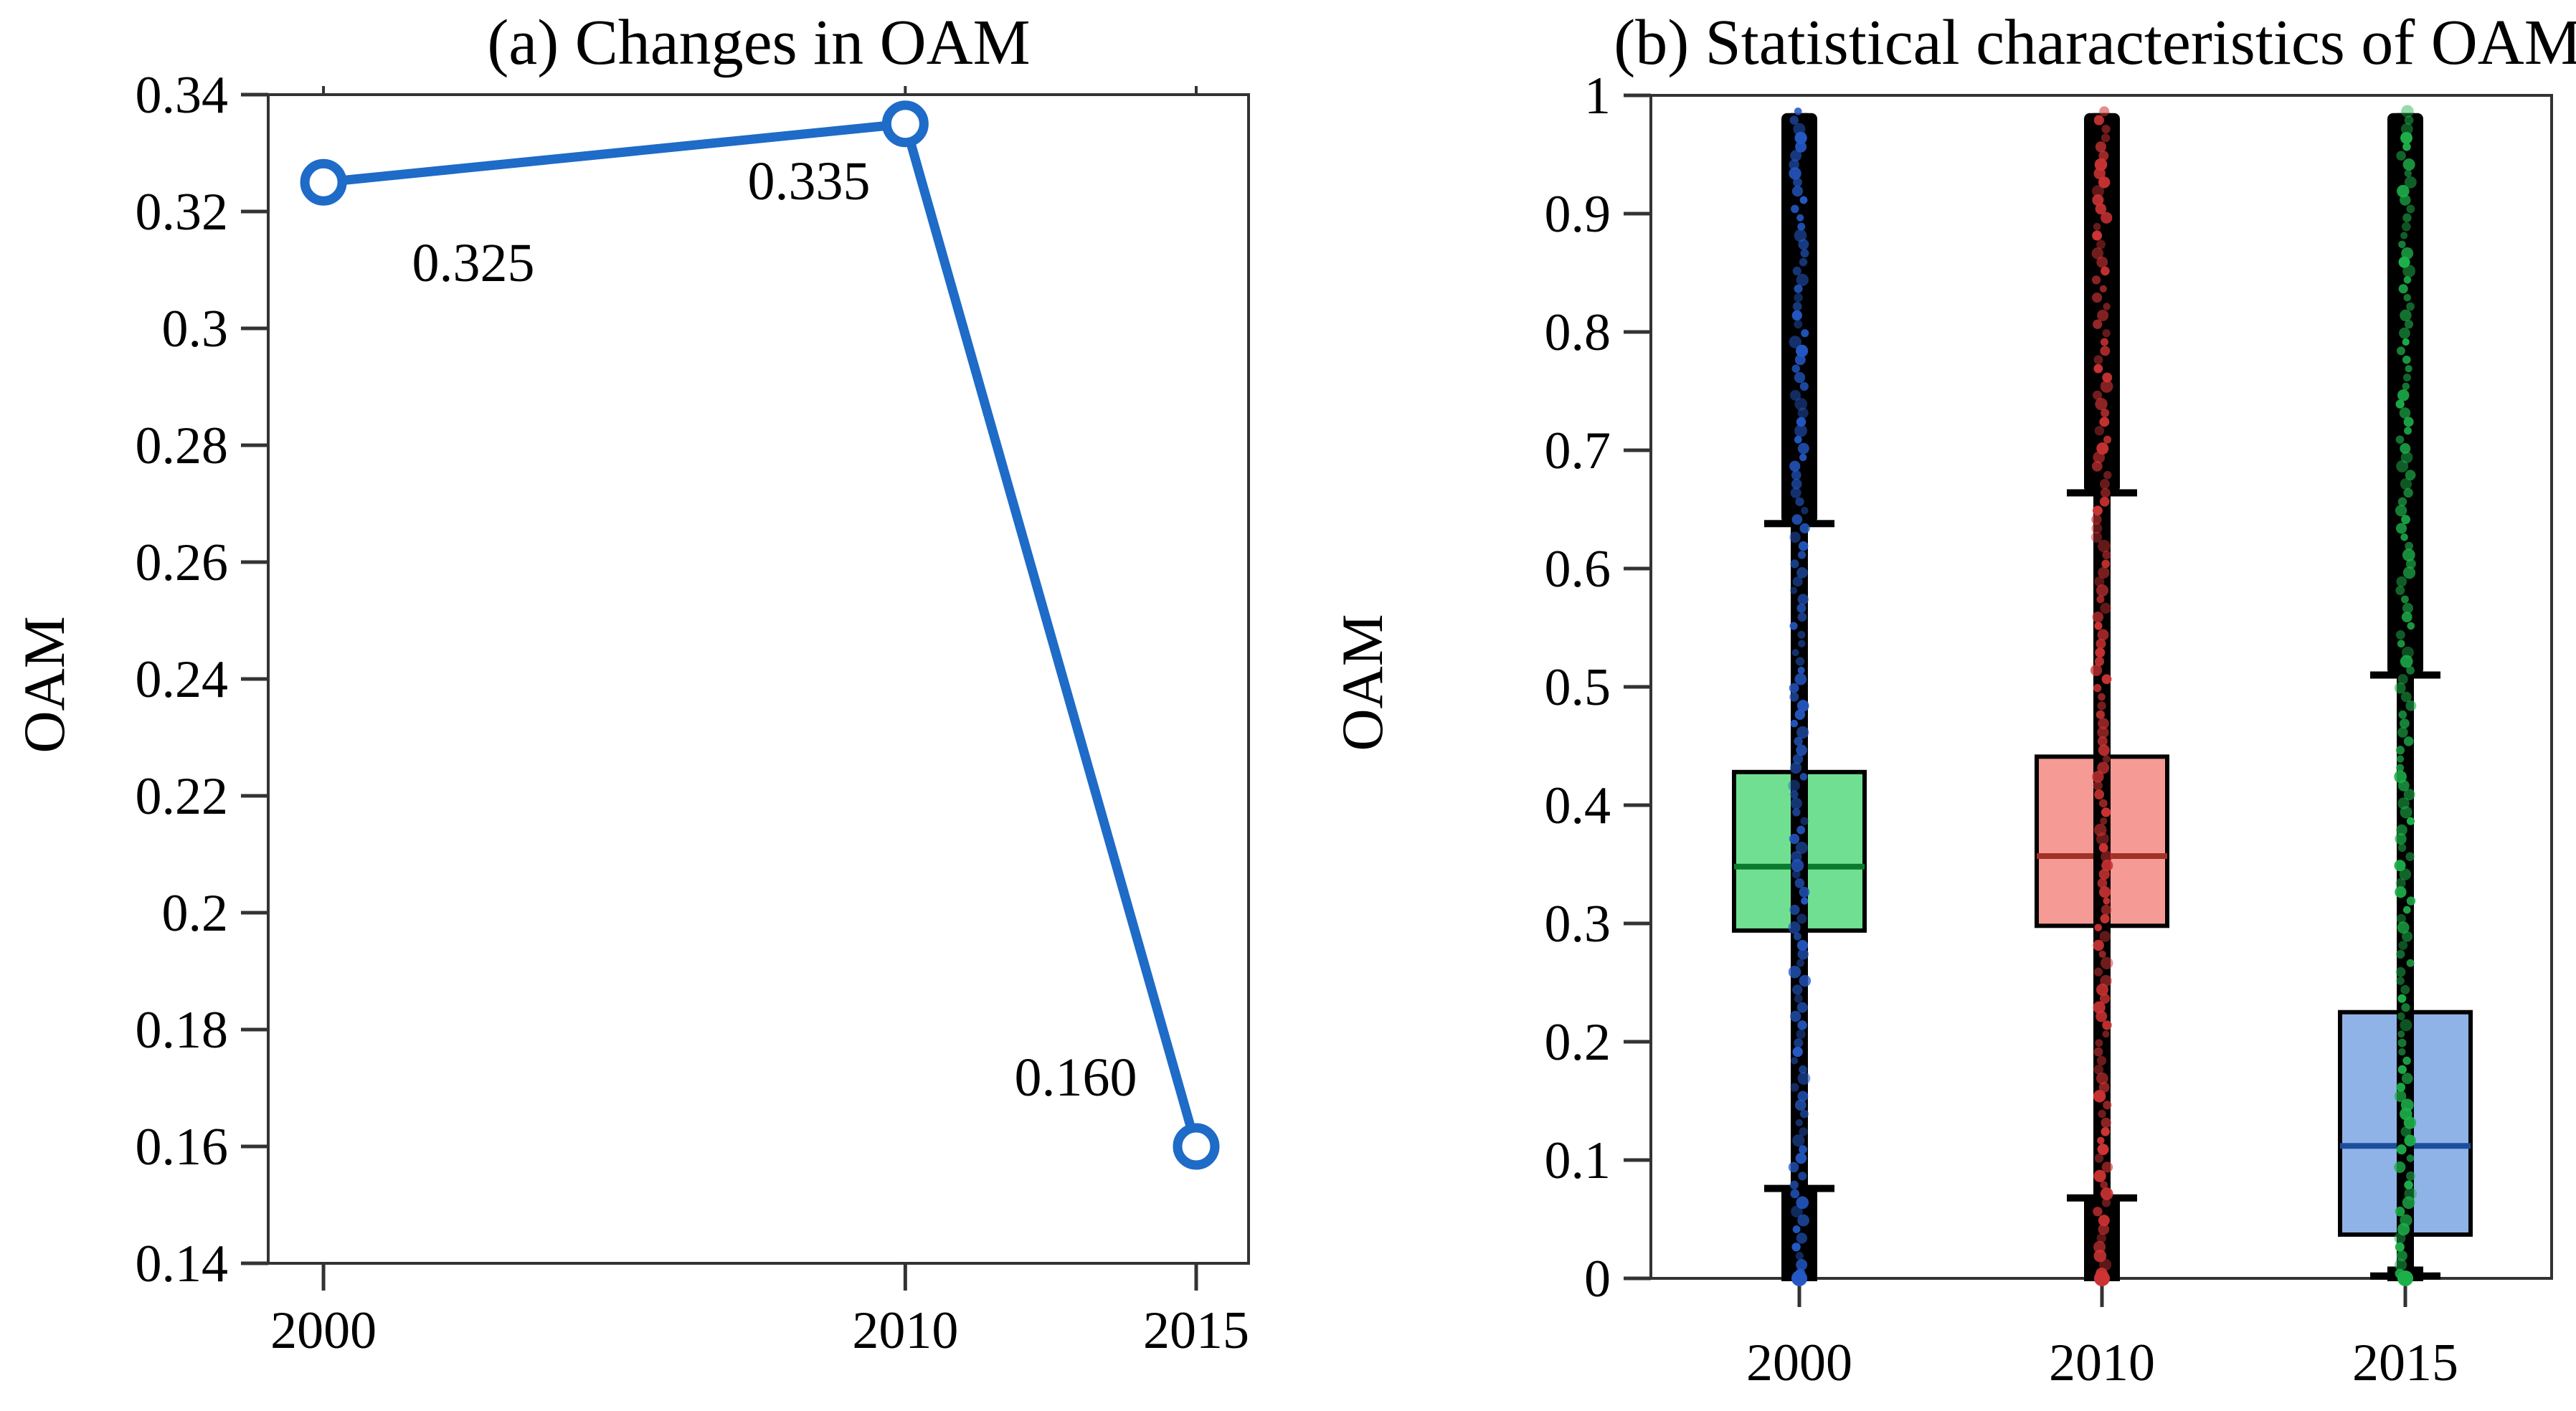  Describe the element at coordinates (182, 1030) in the screenshot. I see `panel-a-y-tick-label: 0.18` at that location.